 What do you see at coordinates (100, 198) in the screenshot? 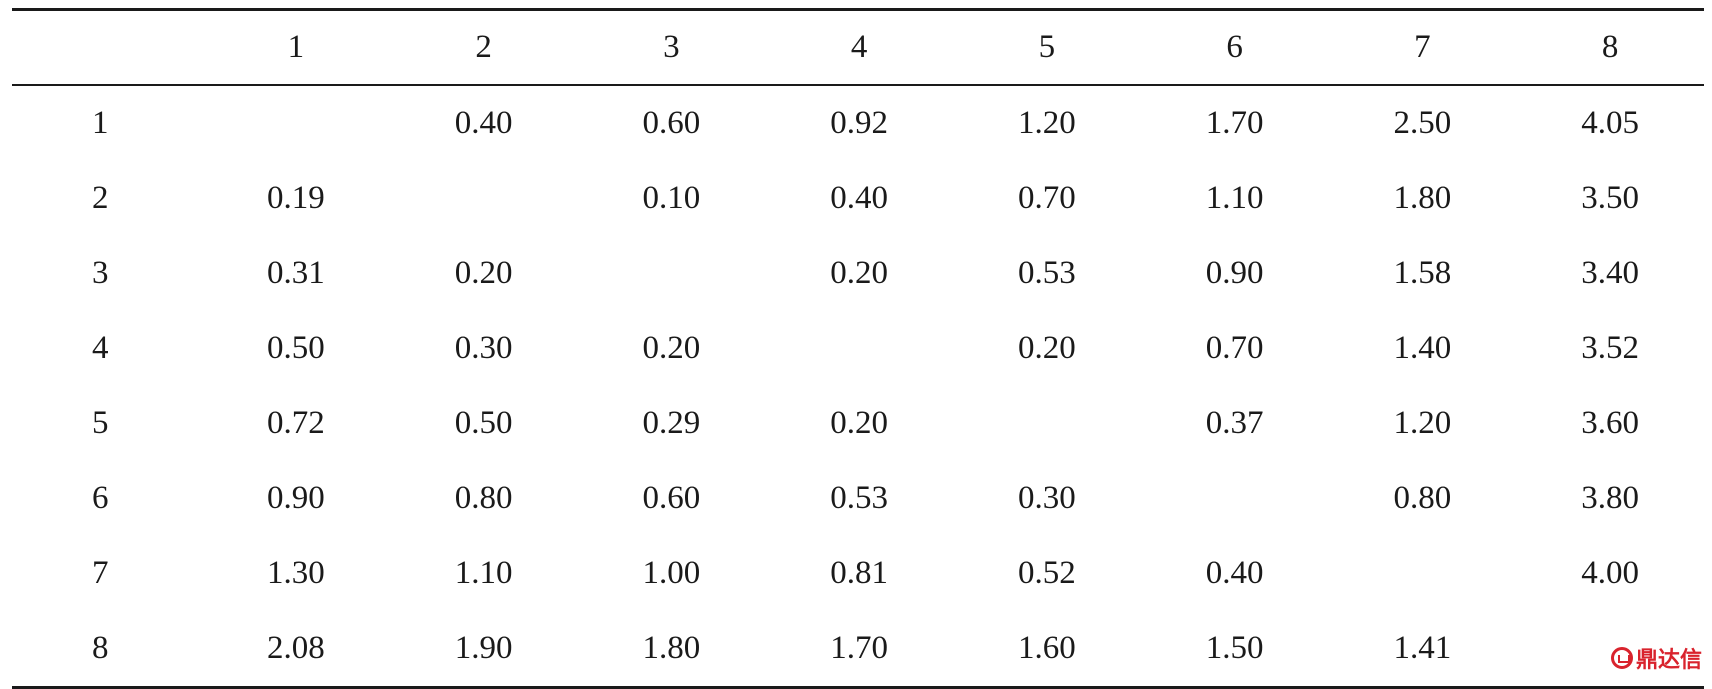
I see `row-header: 2` at bounding box center [100, 198].